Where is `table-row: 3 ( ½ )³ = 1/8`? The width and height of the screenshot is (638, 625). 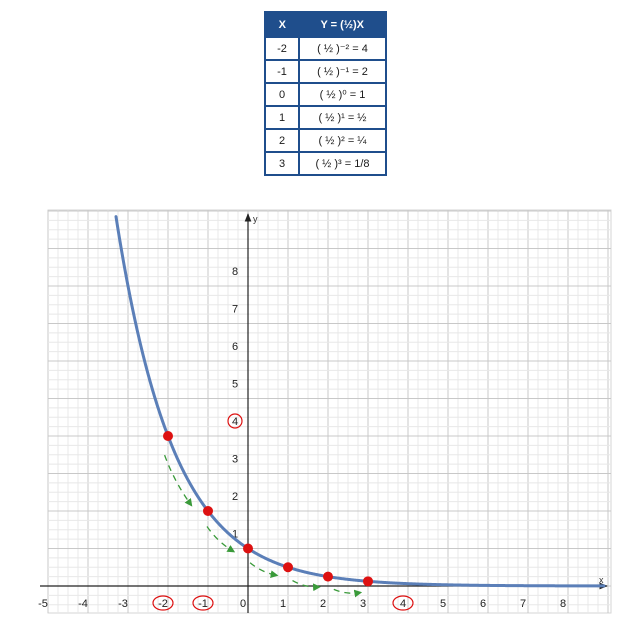
table-row: 3 ( ½ )³ = 1/8 is located at coordinates (325, 163).